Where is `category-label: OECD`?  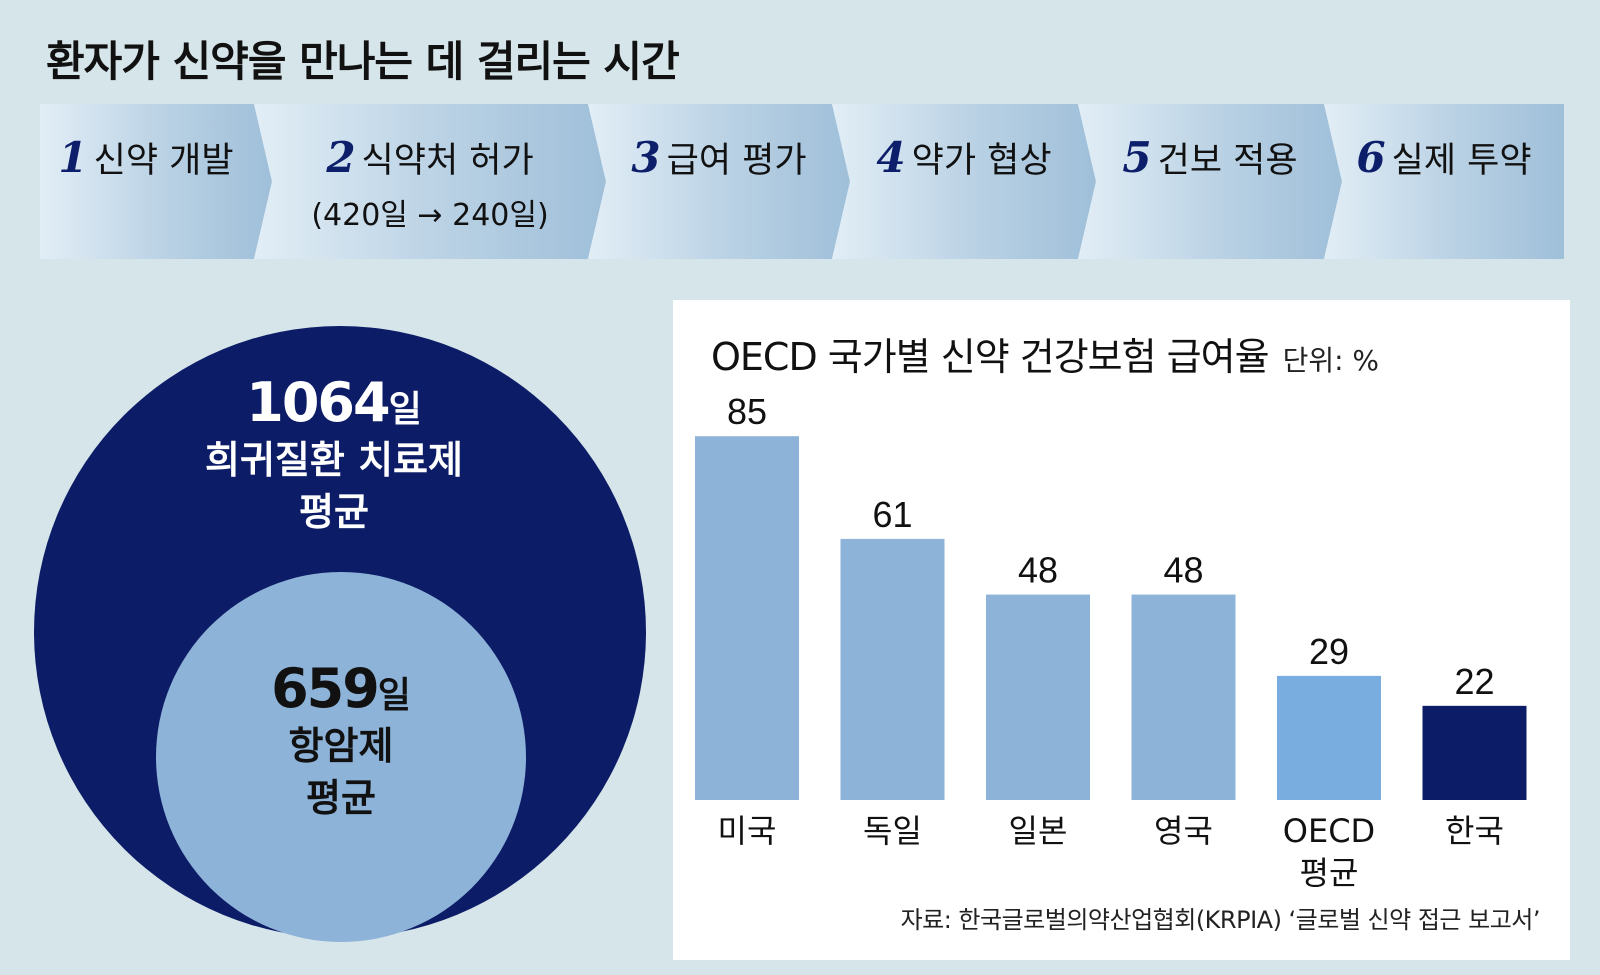 category-label: OECD is located at coordinates (1329, 831).